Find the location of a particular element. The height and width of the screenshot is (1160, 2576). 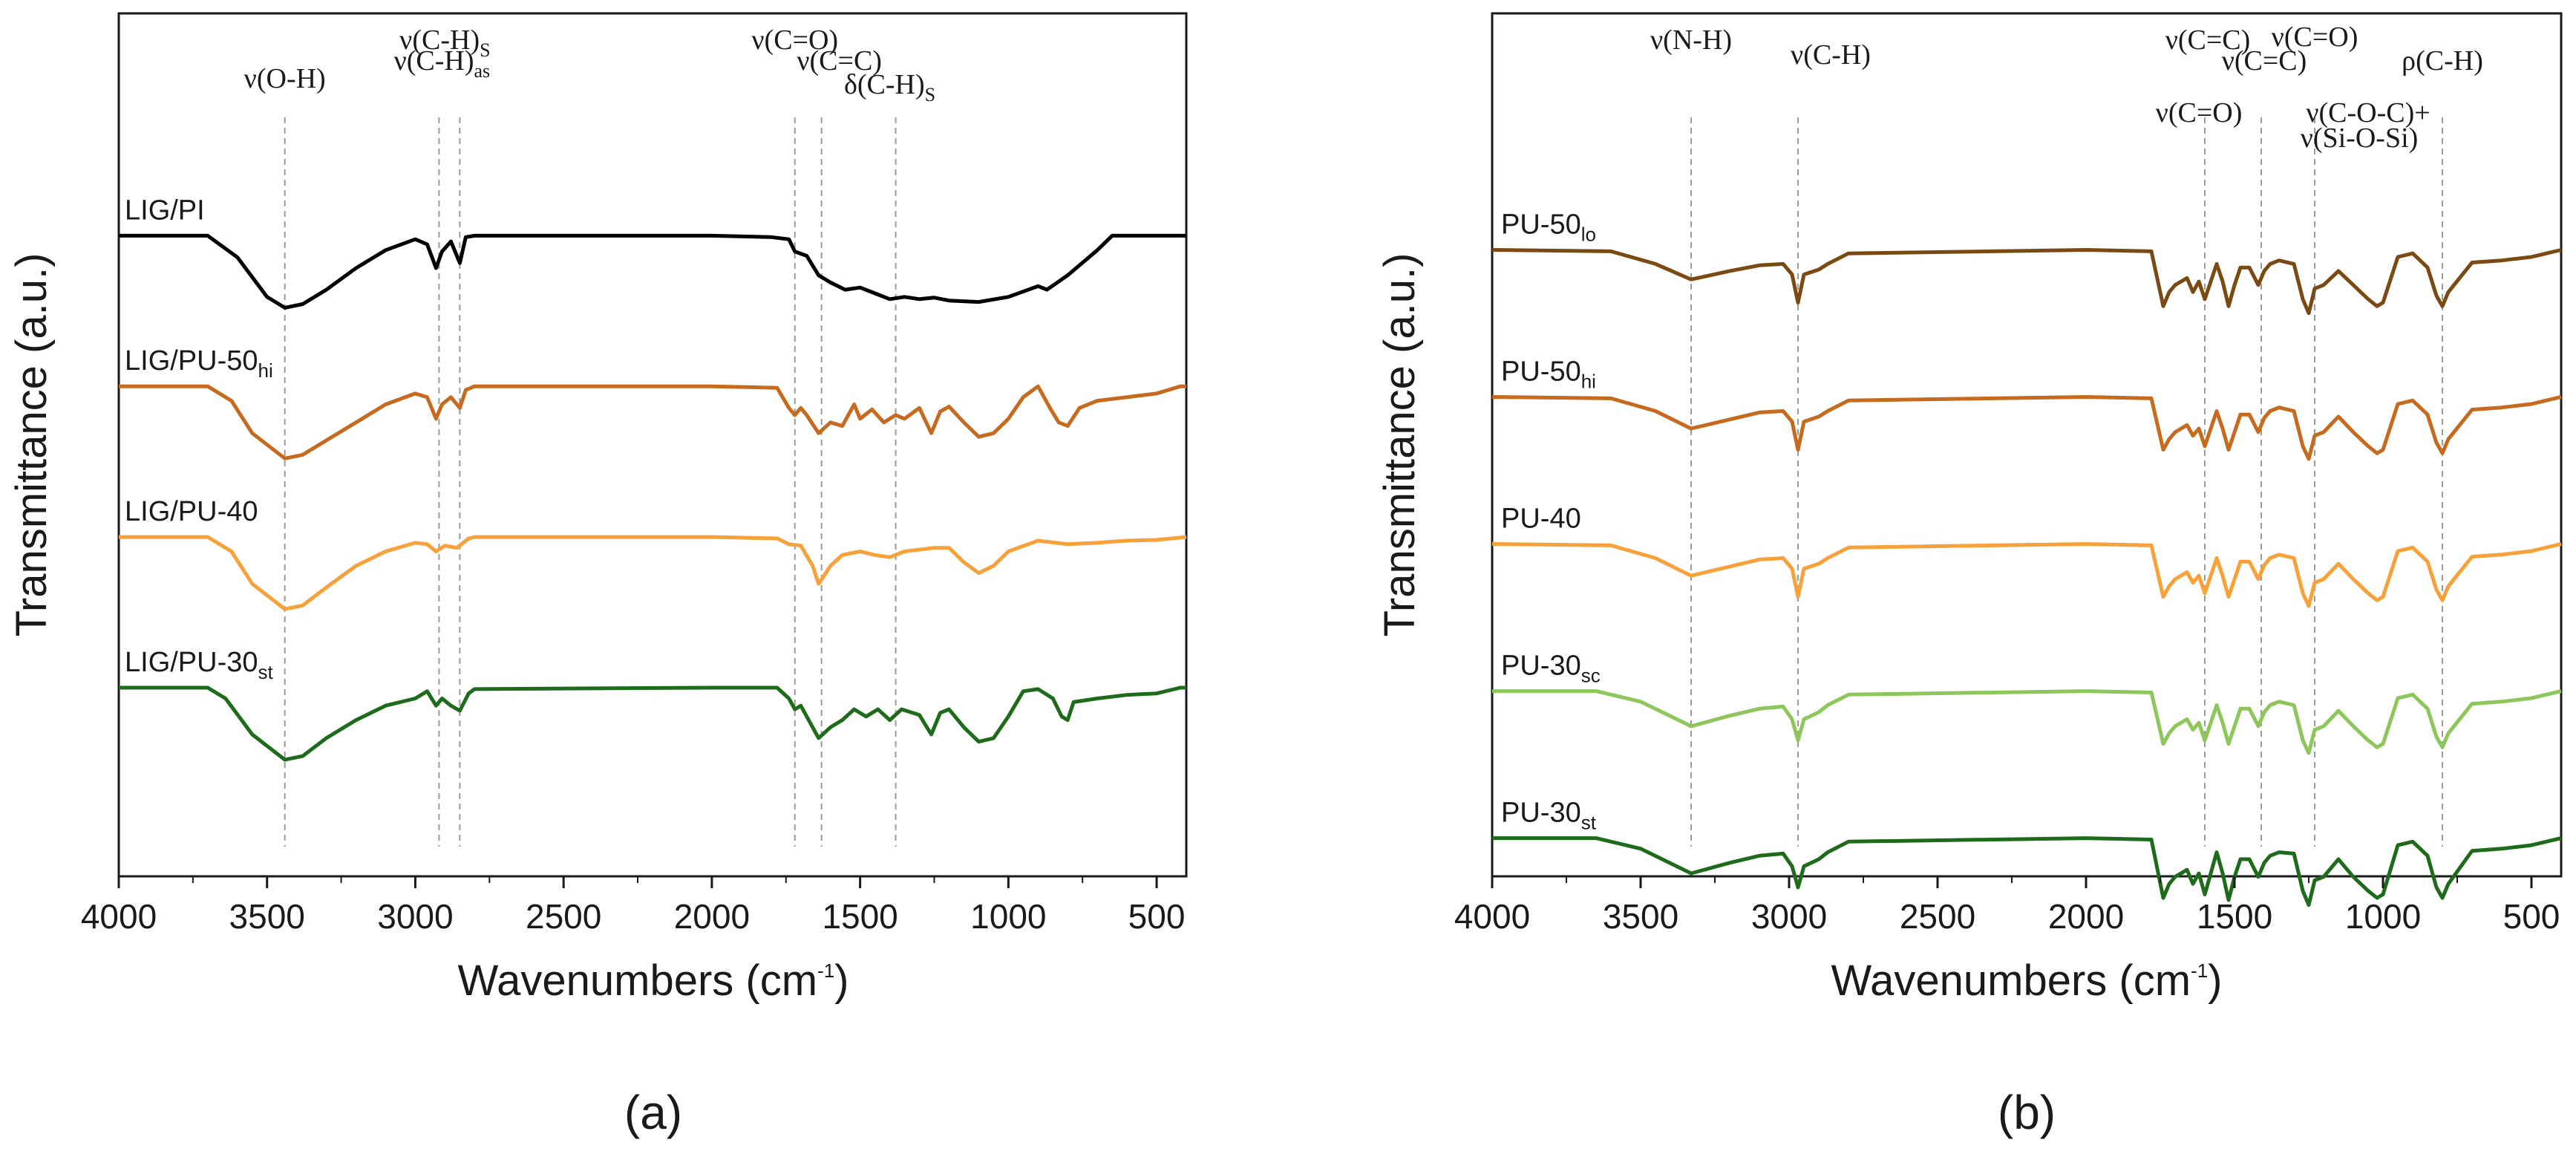

peak-annotation-5-main: ρ(C-H) is located at coordinates (2442, 60).